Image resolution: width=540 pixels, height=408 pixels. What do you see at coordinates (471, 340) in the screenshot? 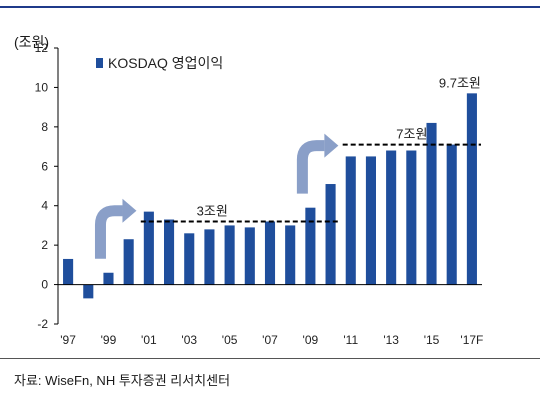
I see `x-tick-label: '17F` at bounding box center [471, 340].